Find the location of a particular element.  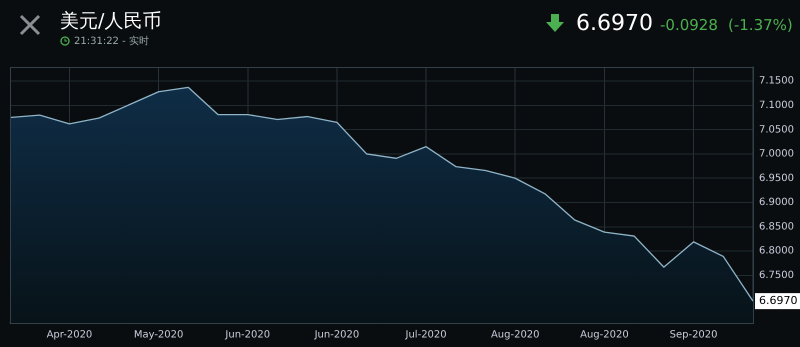

y-tick-label: 6.8000 is located at coordinates (776, 251).